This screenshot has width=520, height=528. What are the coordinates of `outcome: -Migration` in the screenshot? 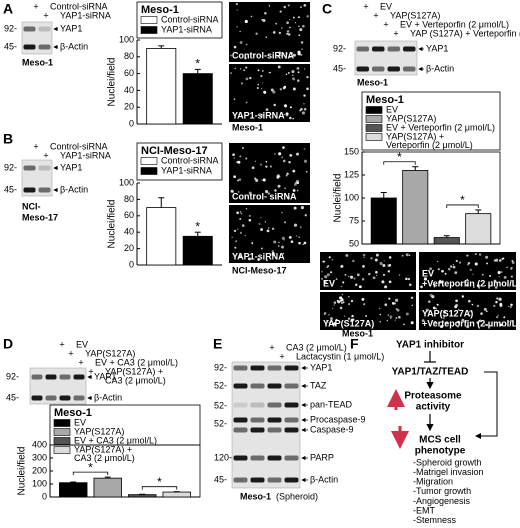 It's located at (433, 482).